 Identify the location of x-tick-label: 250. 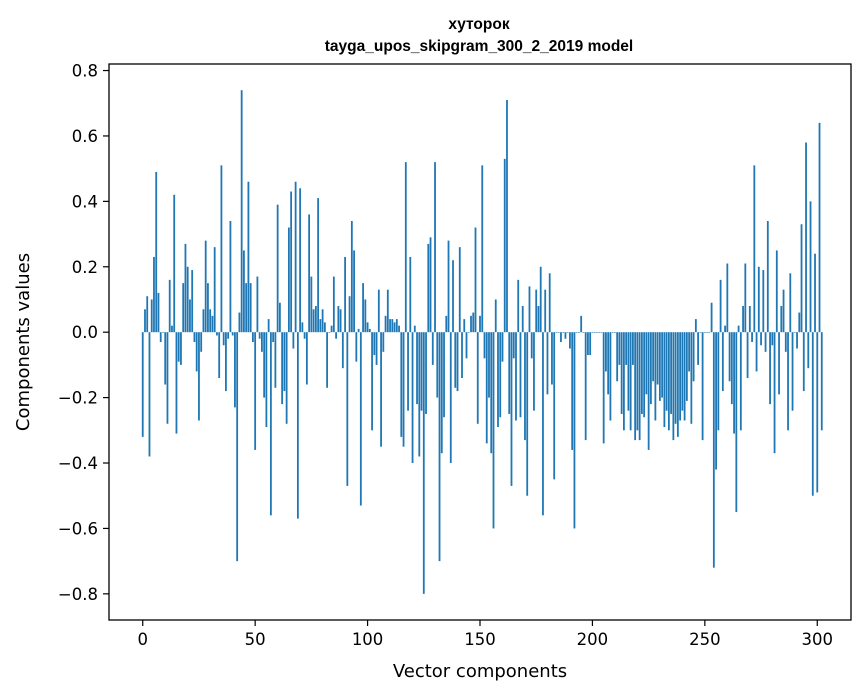
(705, 639).